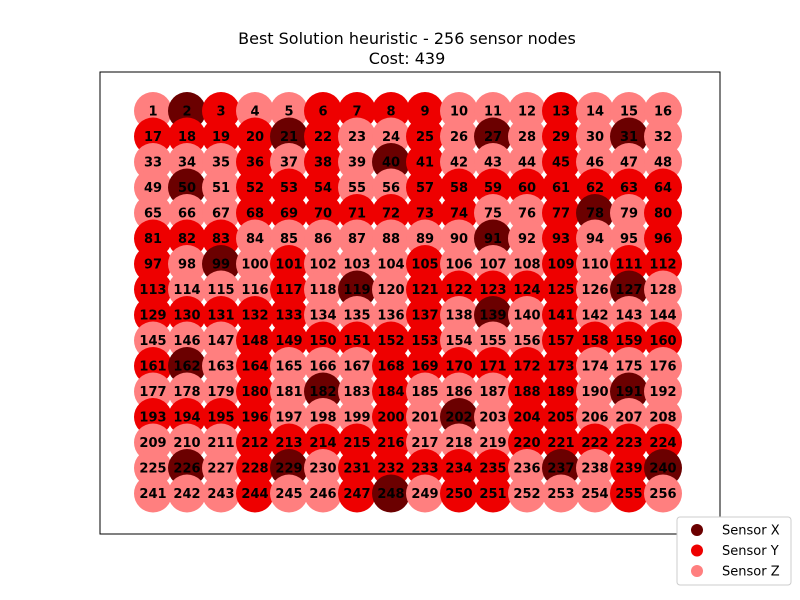 Image resolution: width=800 pixels, height=600 pixels. Describe the element at coordinates (322, 341) in the screenshot. I see `node-label: 150` at that location.